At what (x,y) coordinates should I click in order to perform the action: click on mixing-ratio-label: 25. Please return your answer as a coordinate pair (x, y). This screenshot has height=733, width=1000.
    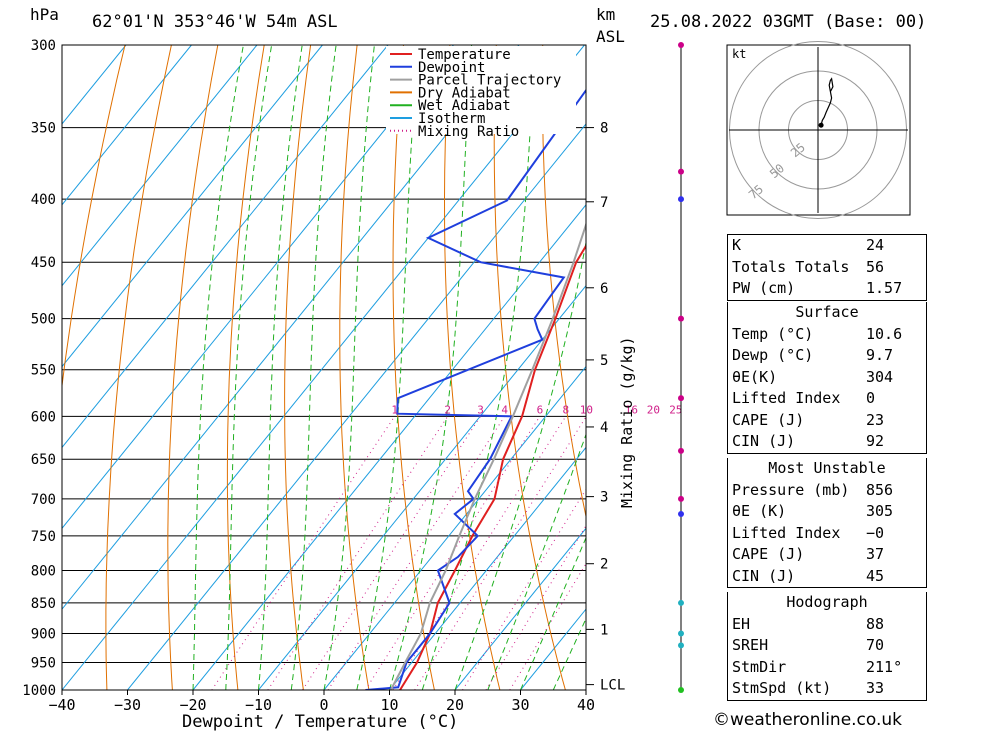
    Looking at the image, I should click on (675, 409).